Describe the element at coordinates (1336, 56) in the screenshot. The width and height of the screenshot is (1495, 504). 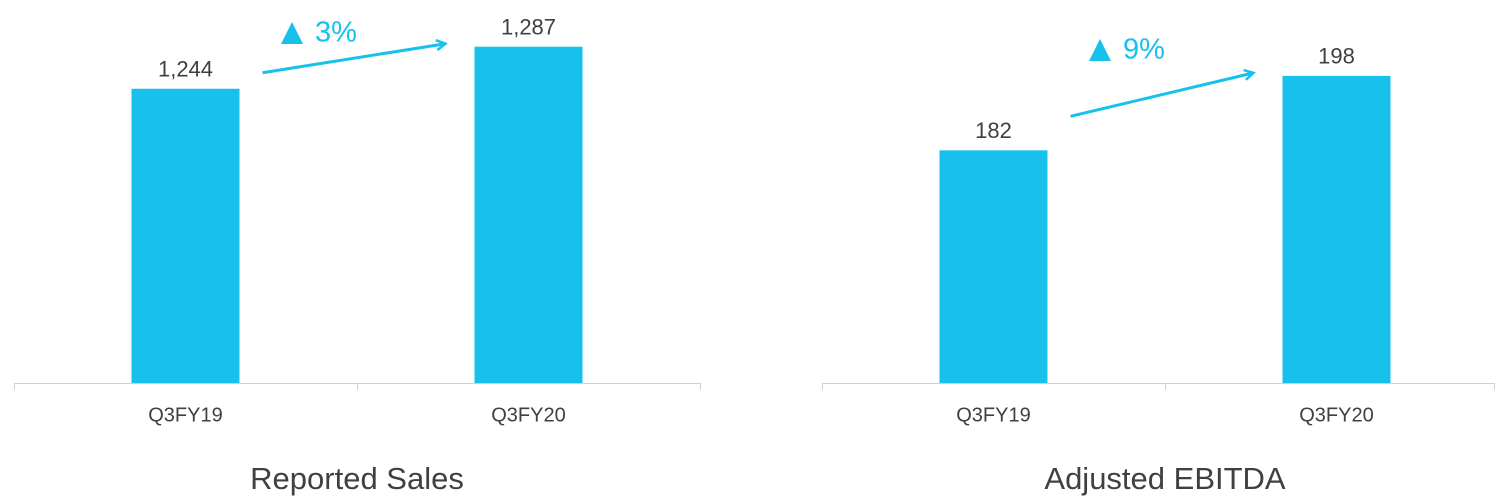
I see `value-label: 198` at that location.